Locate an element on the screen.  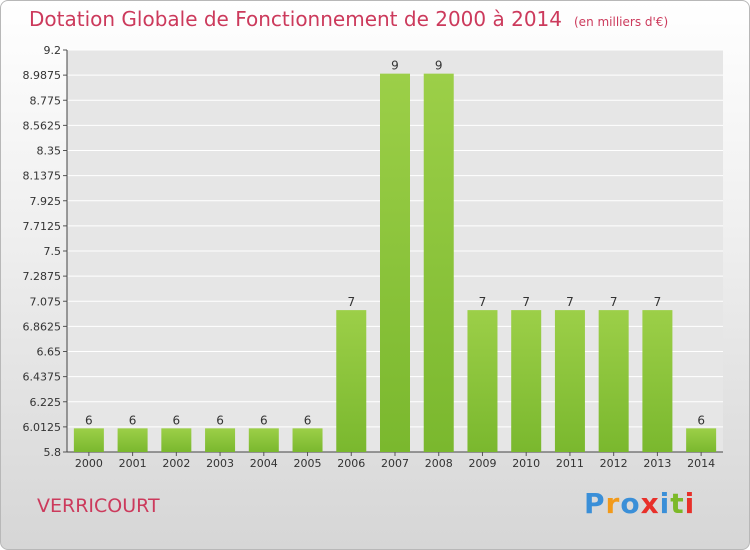
x-tick-label-2010: 2010 is located at coordinates (526, 463).